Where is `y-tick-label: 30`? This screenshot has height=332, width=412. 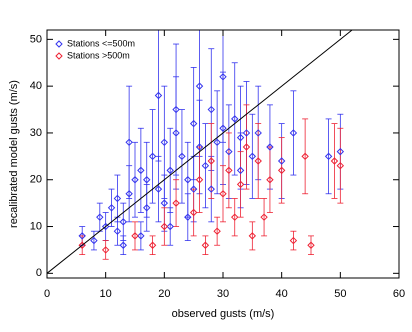 y-tick-label: 30 is located at coordinates (36, 133).